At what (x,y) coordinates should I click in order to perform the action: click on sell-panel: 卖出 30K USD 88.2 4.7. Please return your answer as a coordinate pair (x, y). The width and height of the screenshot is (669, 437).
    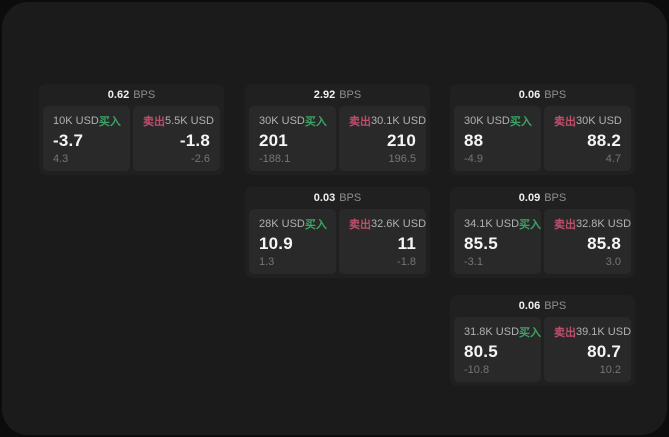
    Looking at the image, I should click on (587, 138).